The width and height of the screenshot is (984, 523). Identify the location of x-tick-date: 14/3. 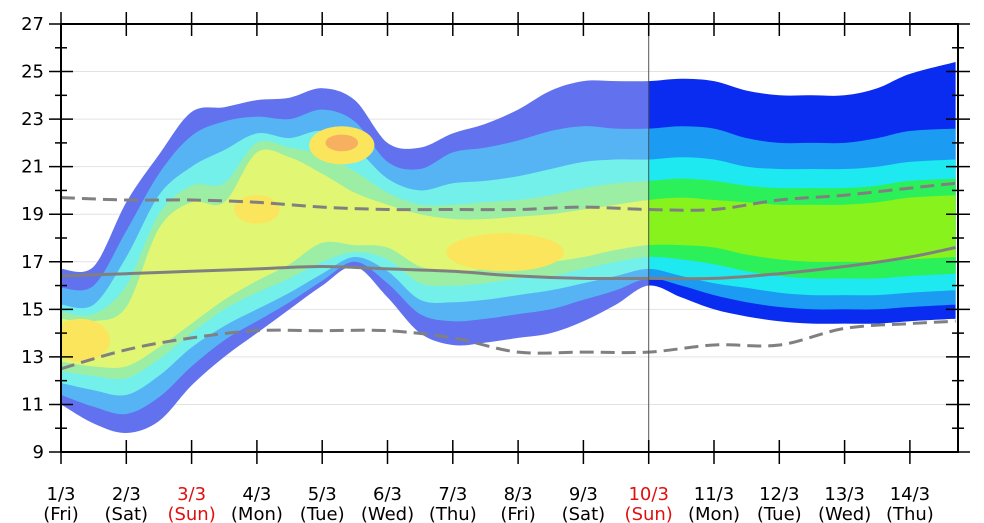
(910, 494).